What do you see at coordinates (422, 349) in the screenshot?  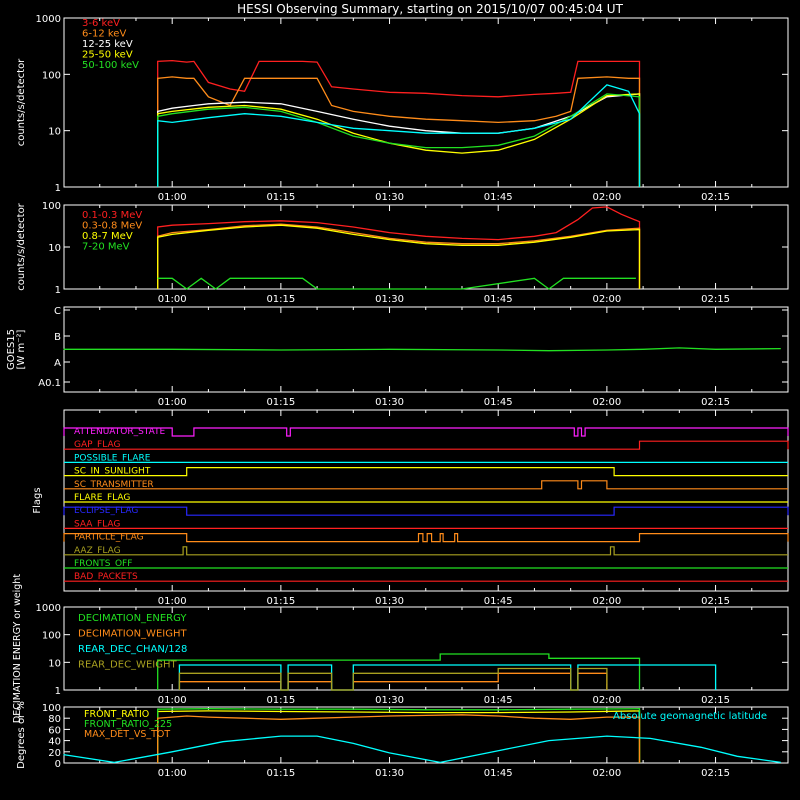 I see `series-goes15` at bounding box center [422, 349].